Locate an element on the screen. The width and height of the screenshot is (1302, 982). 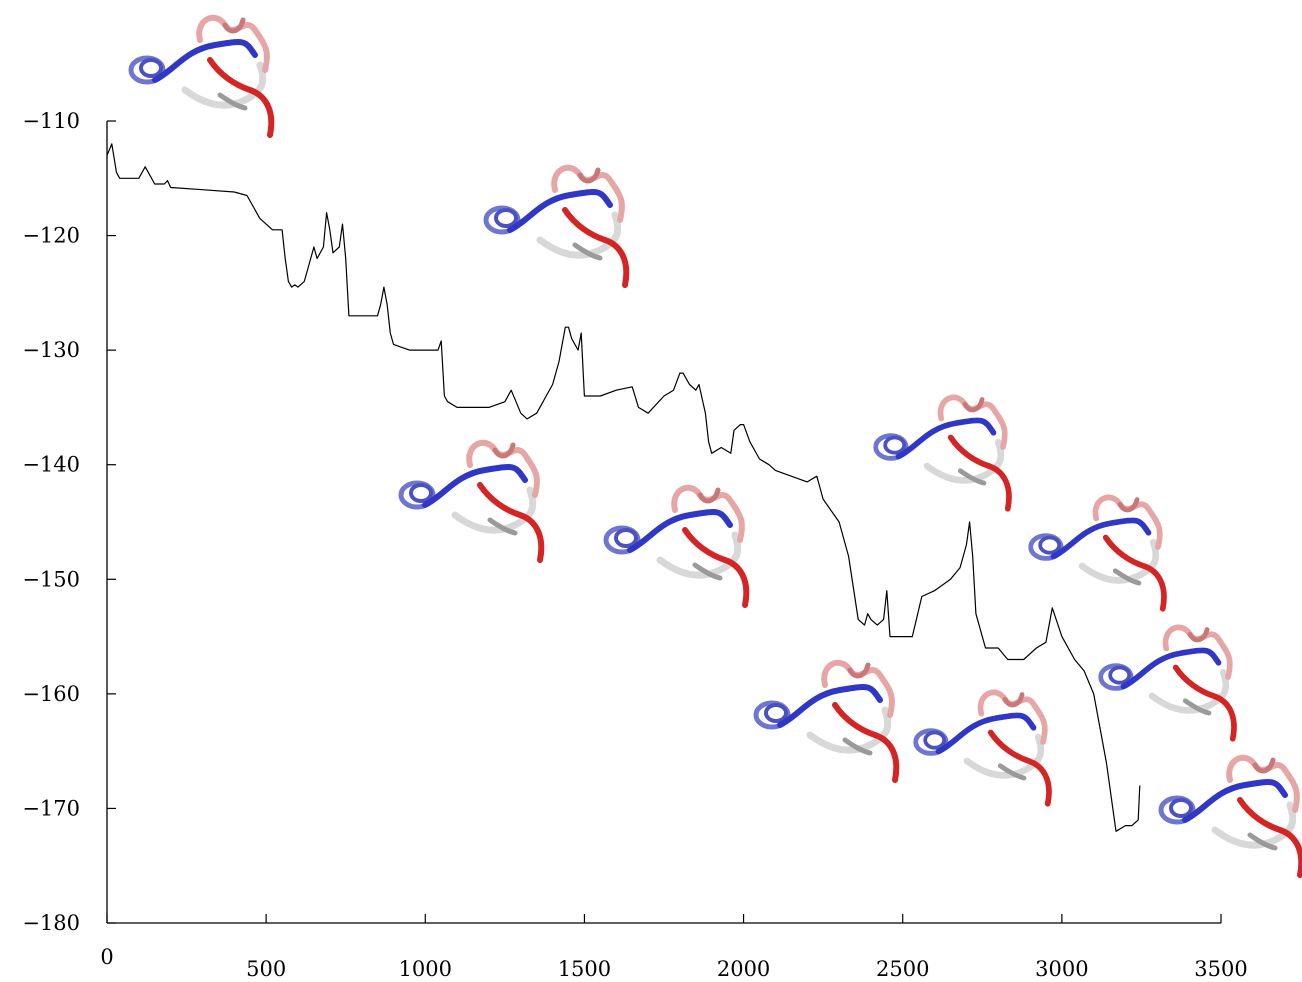
y-tick-label: −140 is located at coordinates (51, 465).